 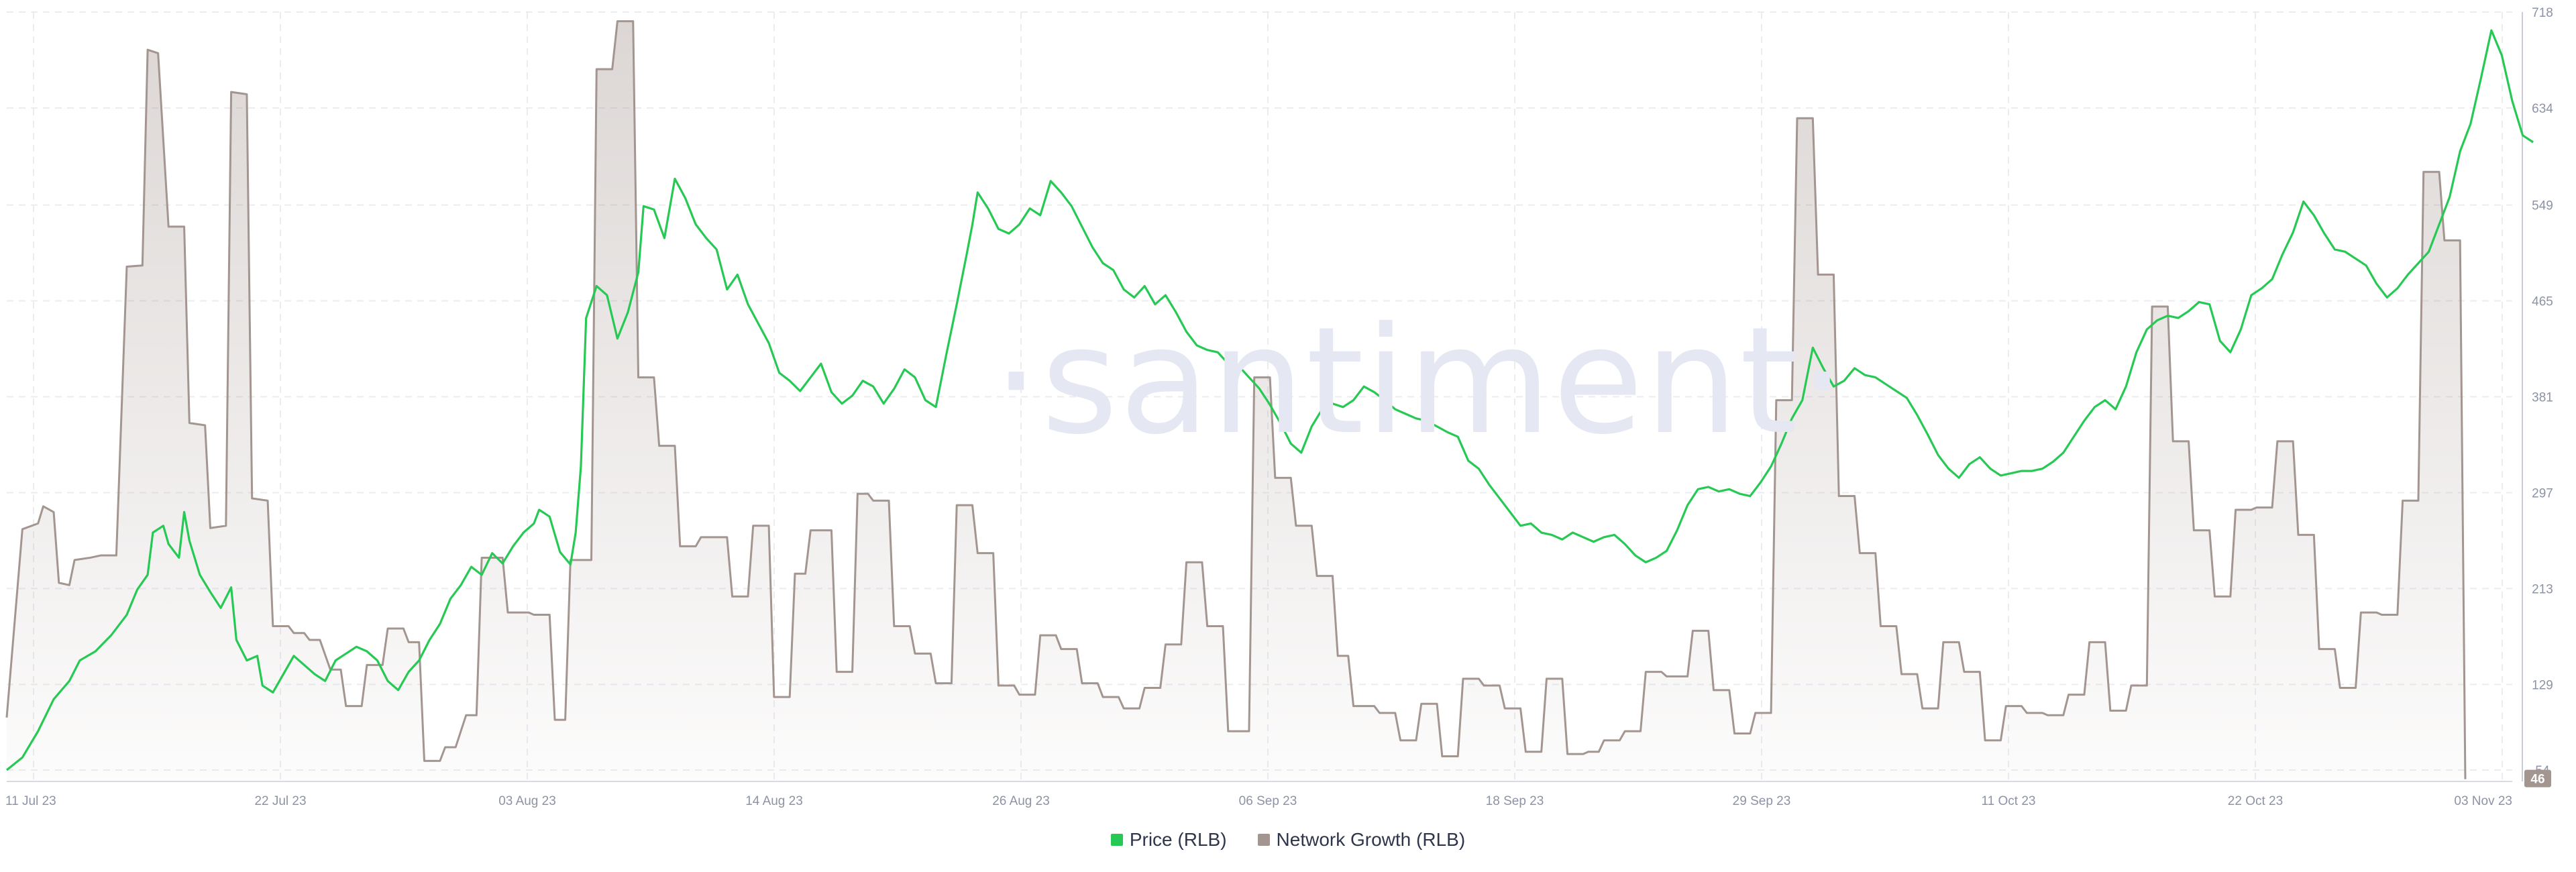 I want to click on x-tick-label: 14 Aug 23, so click(x=774, y=801).